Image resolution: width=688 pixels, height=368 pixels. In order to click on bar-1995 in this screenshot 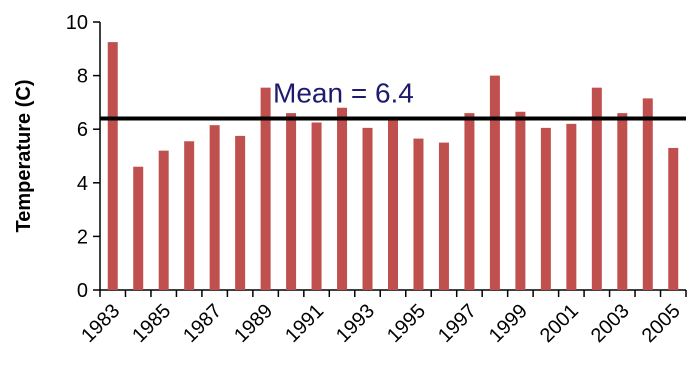, I will do `click(418, 214)`.